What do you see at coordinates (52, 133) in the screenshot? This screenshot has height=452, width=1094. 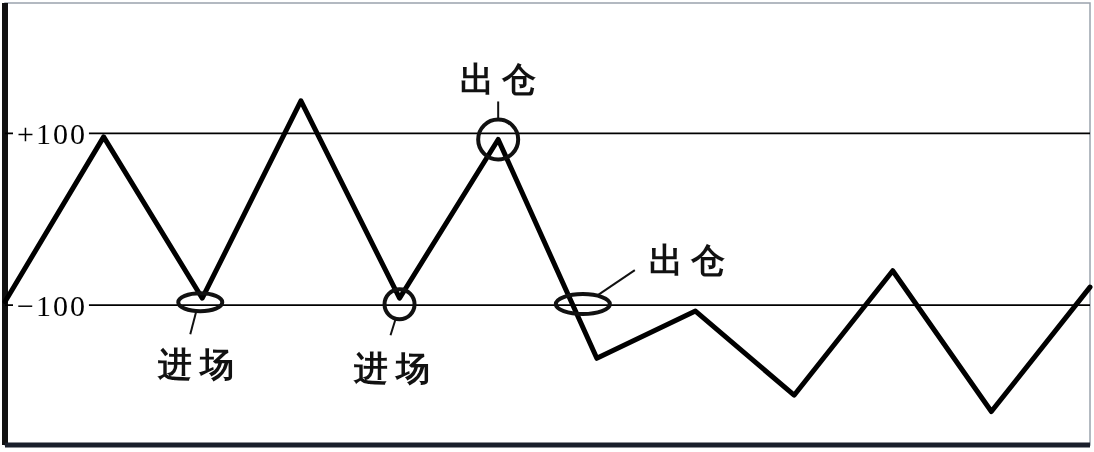 I see `y-tick-label: +100` at bounding box center [52, 133].